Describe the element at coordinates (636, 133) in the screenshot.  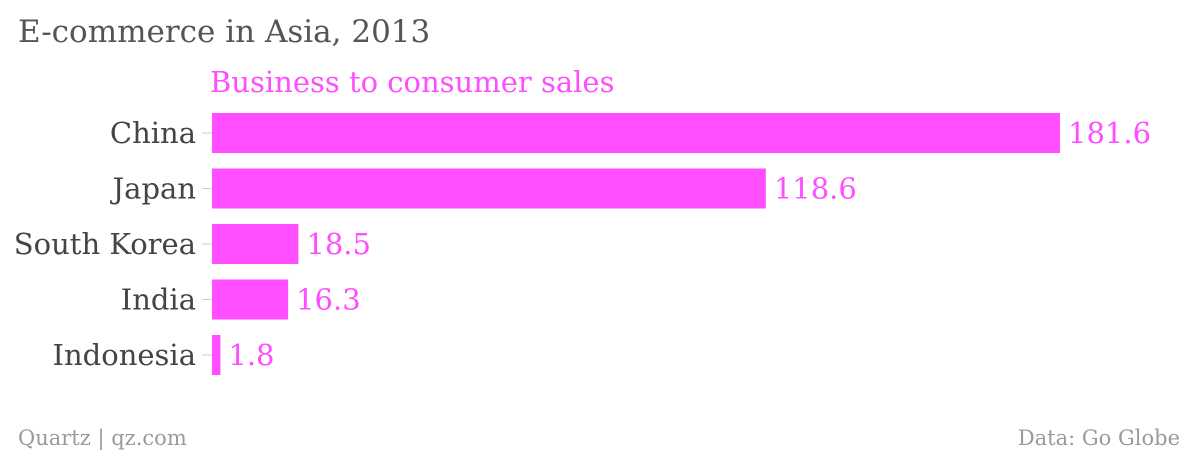
I see `bar-china` at that location.